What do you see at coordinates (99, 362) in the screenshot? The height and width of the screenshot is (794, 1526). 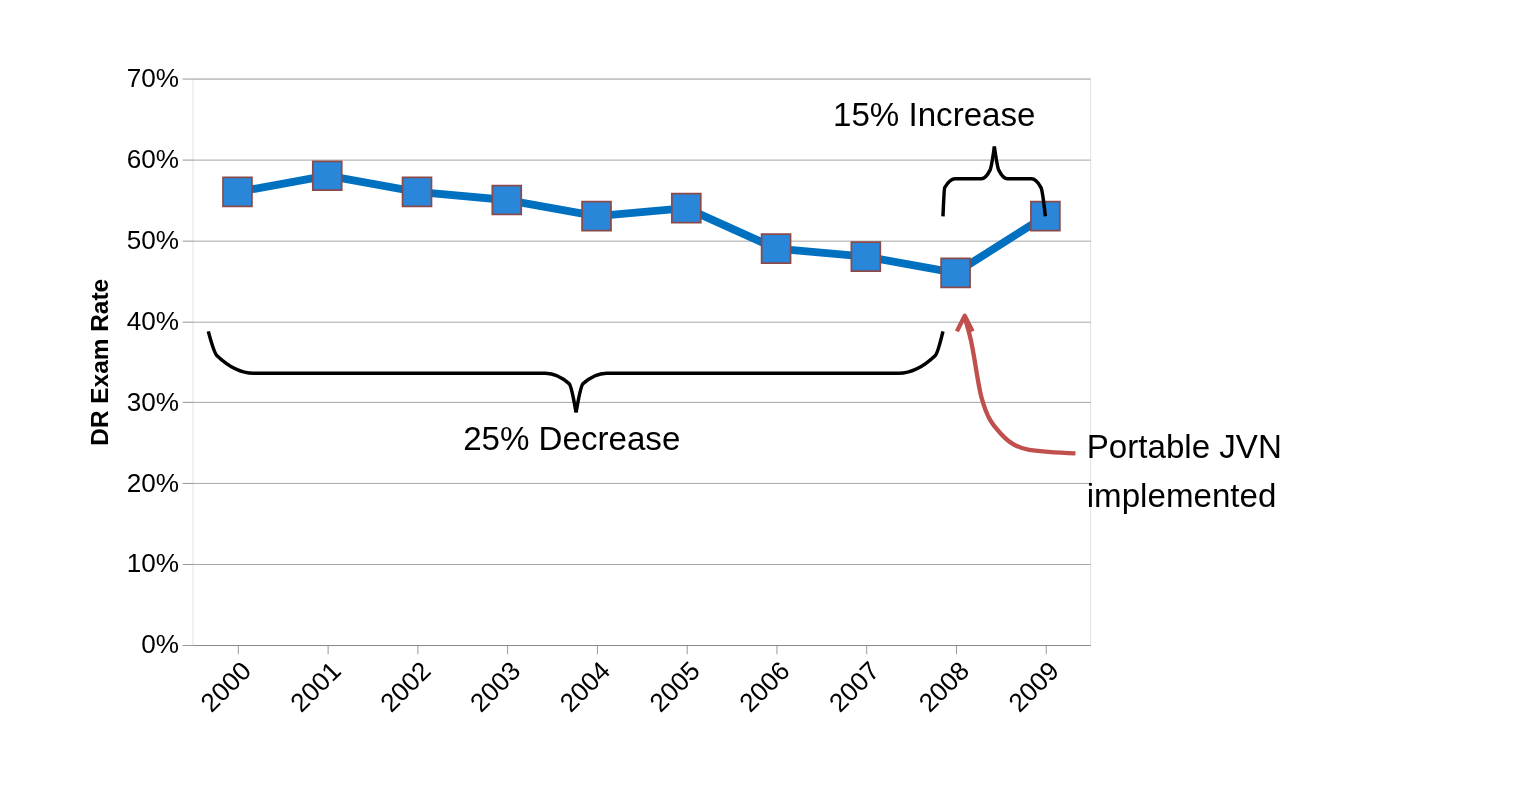 I see `y-axis-title: DR Exam Rate` at bounding box center [99, 362].